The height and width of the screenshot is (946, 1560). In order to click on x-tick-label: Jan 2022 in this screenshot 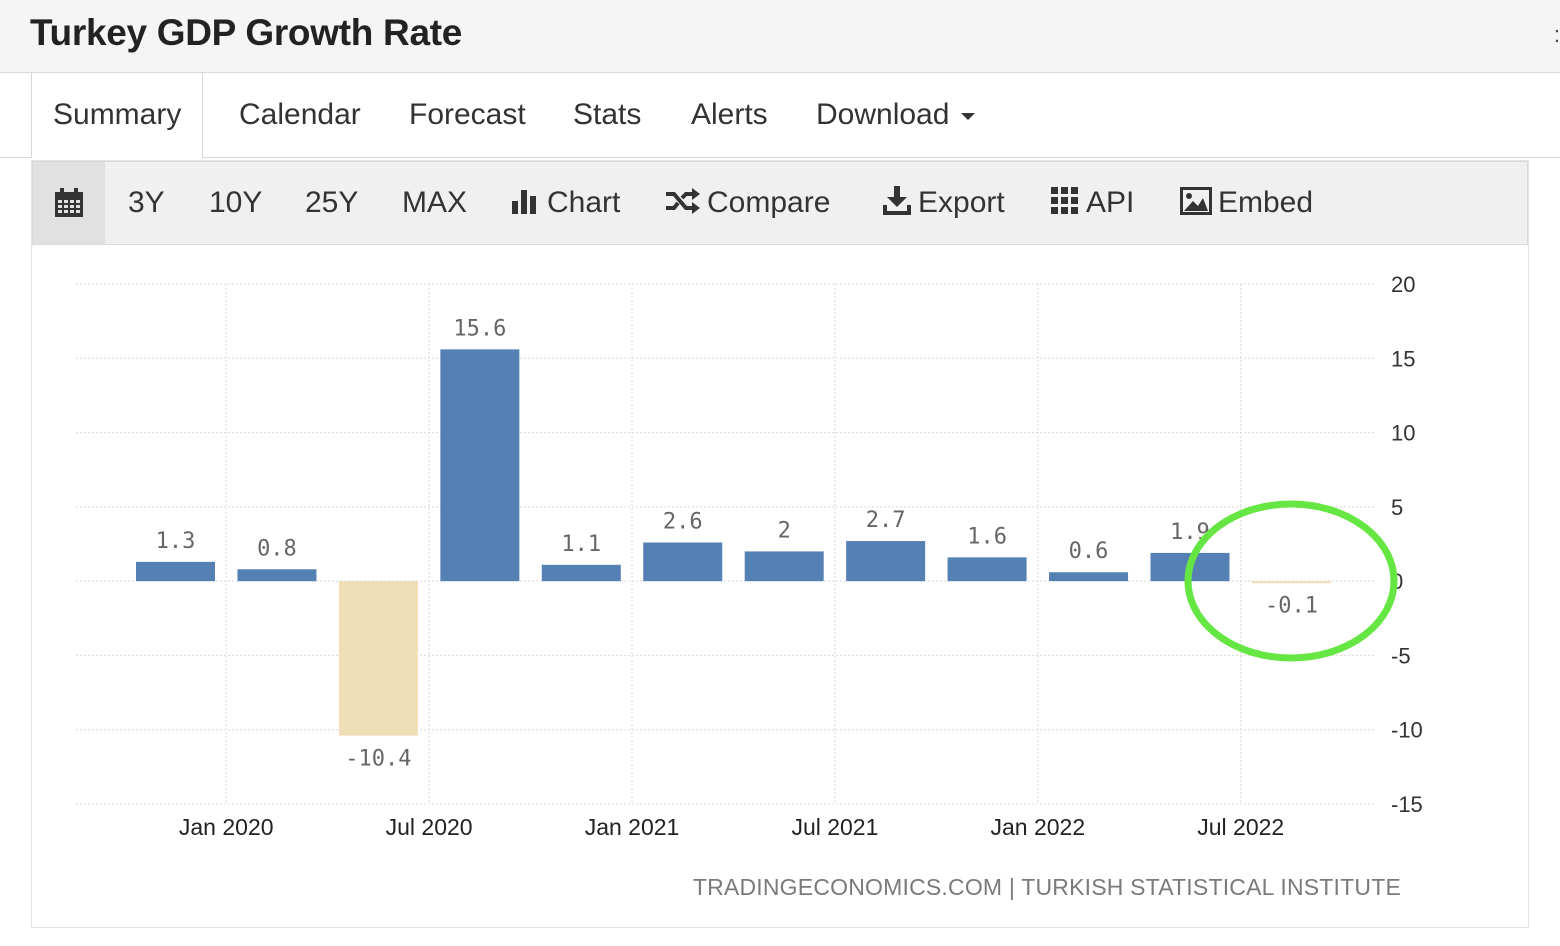, I will do `click(1038, 827)`.